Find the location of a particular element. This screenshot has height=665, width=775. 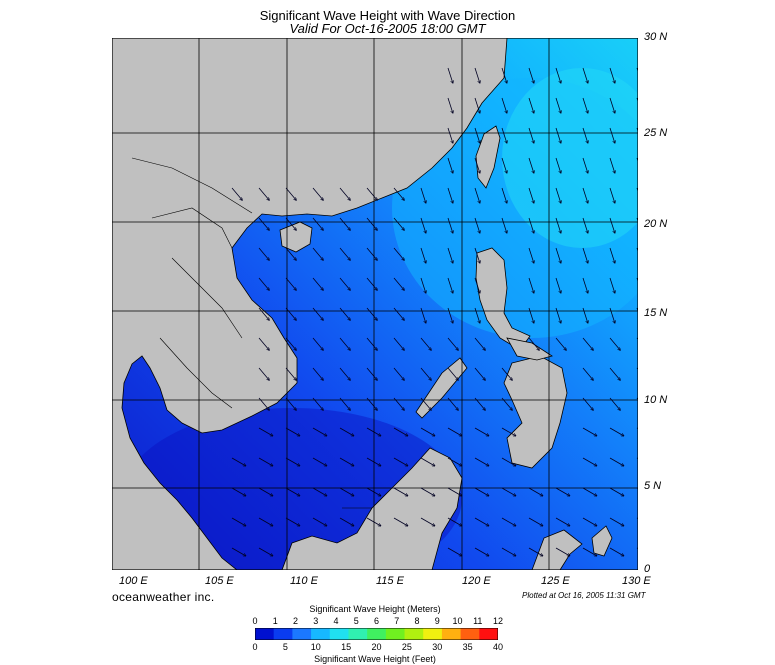

palawan-island is located at coordinates (441, 388).